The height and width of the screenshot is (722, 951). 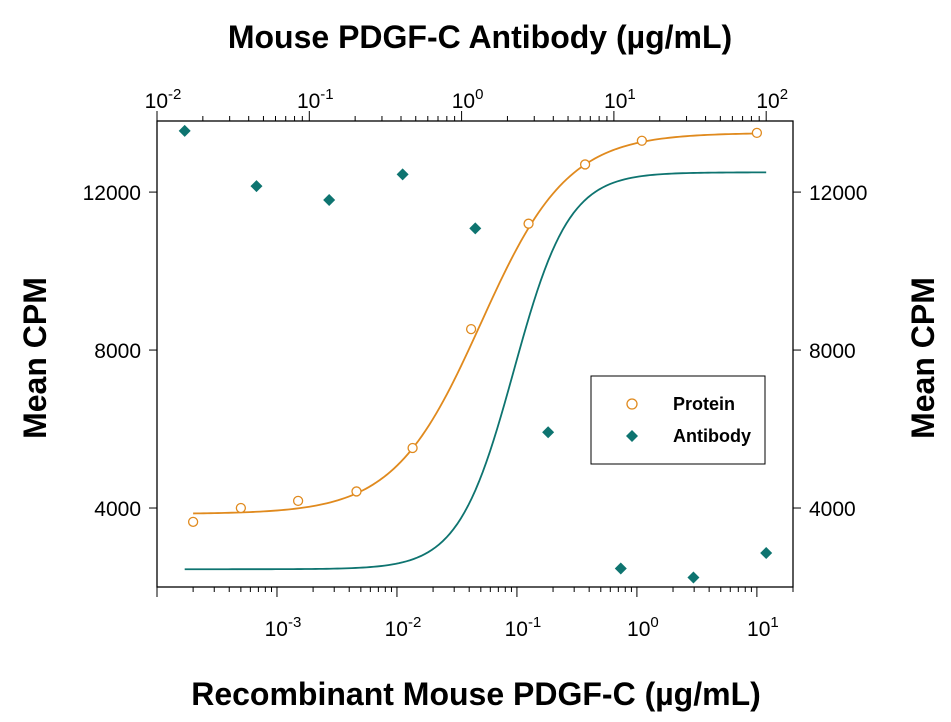 What do you see at coordinates (283, 627) in the screenshot?
I see `bottom-tick-label: 10⁻³` at bounding box center [283, 627].